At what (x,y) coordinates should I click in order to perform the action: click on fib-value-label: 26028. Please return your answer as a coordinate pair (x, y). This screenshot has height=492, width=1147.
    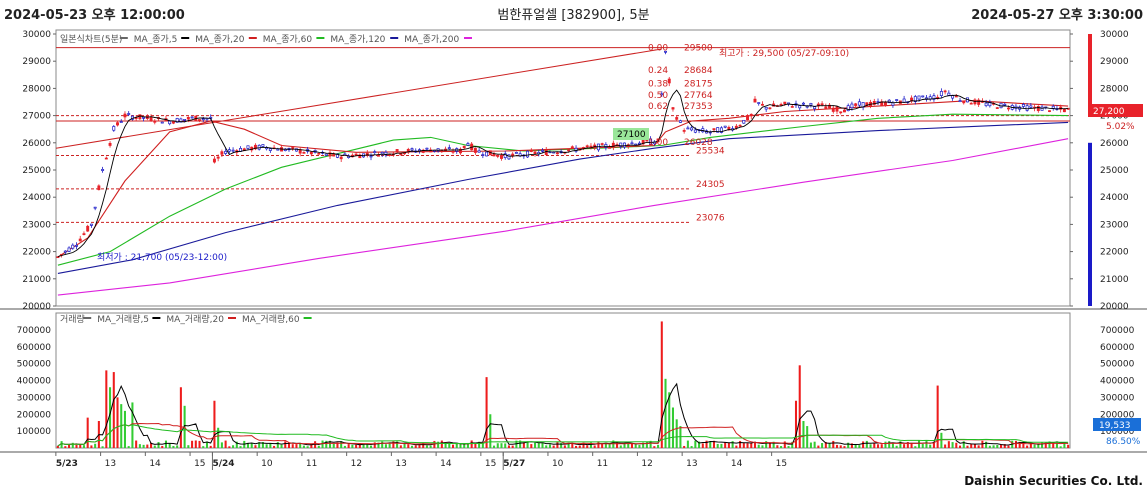
    Looking at the image, I should click on (698, 143).